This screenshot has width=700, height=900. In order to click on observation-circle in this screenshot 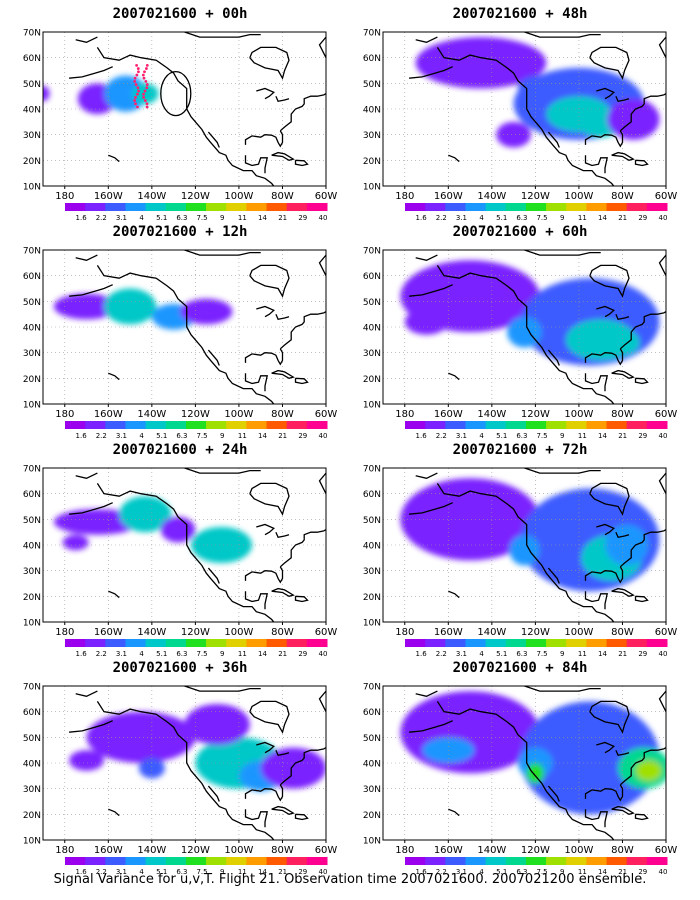, I will do `click(176, 93)`.